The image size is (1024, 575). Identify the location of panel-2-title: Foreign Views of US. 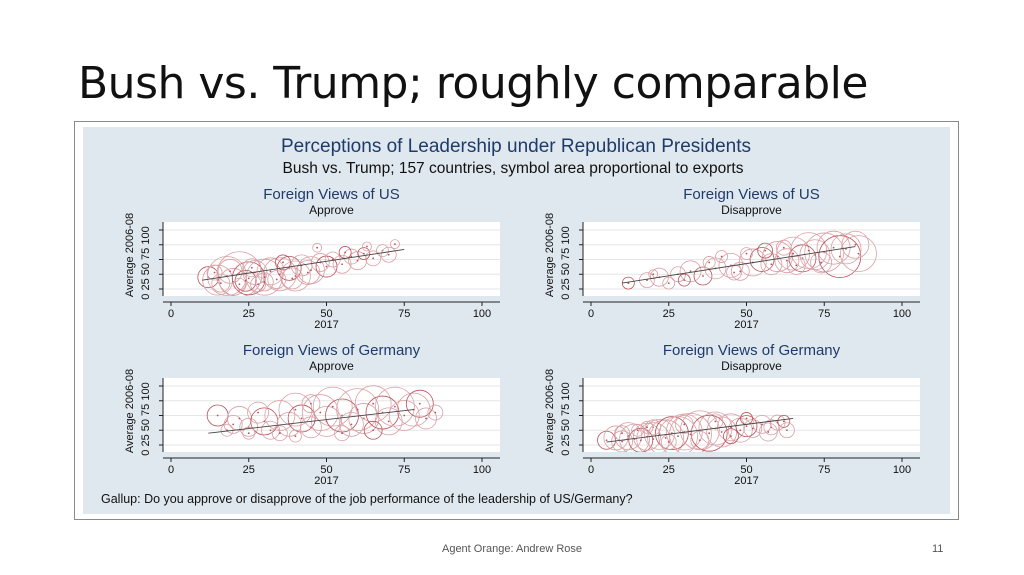
(751, 194).